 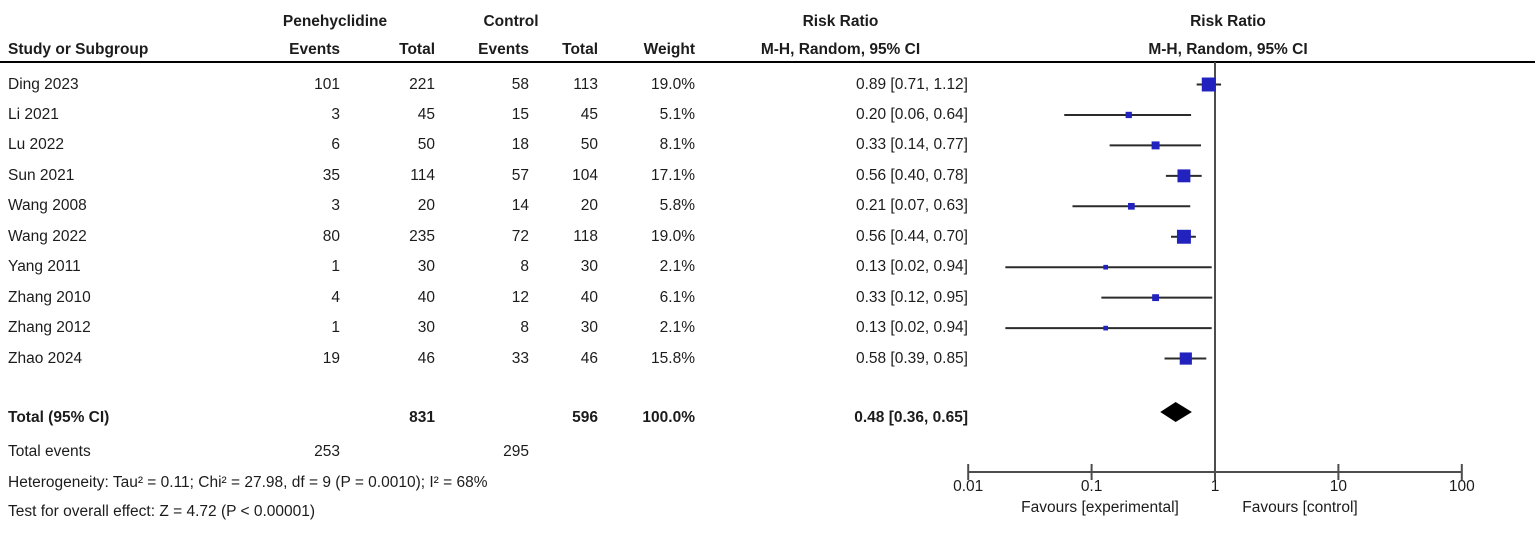 I want to click on study-weight: 17.1%, so click(x=673, y=175).